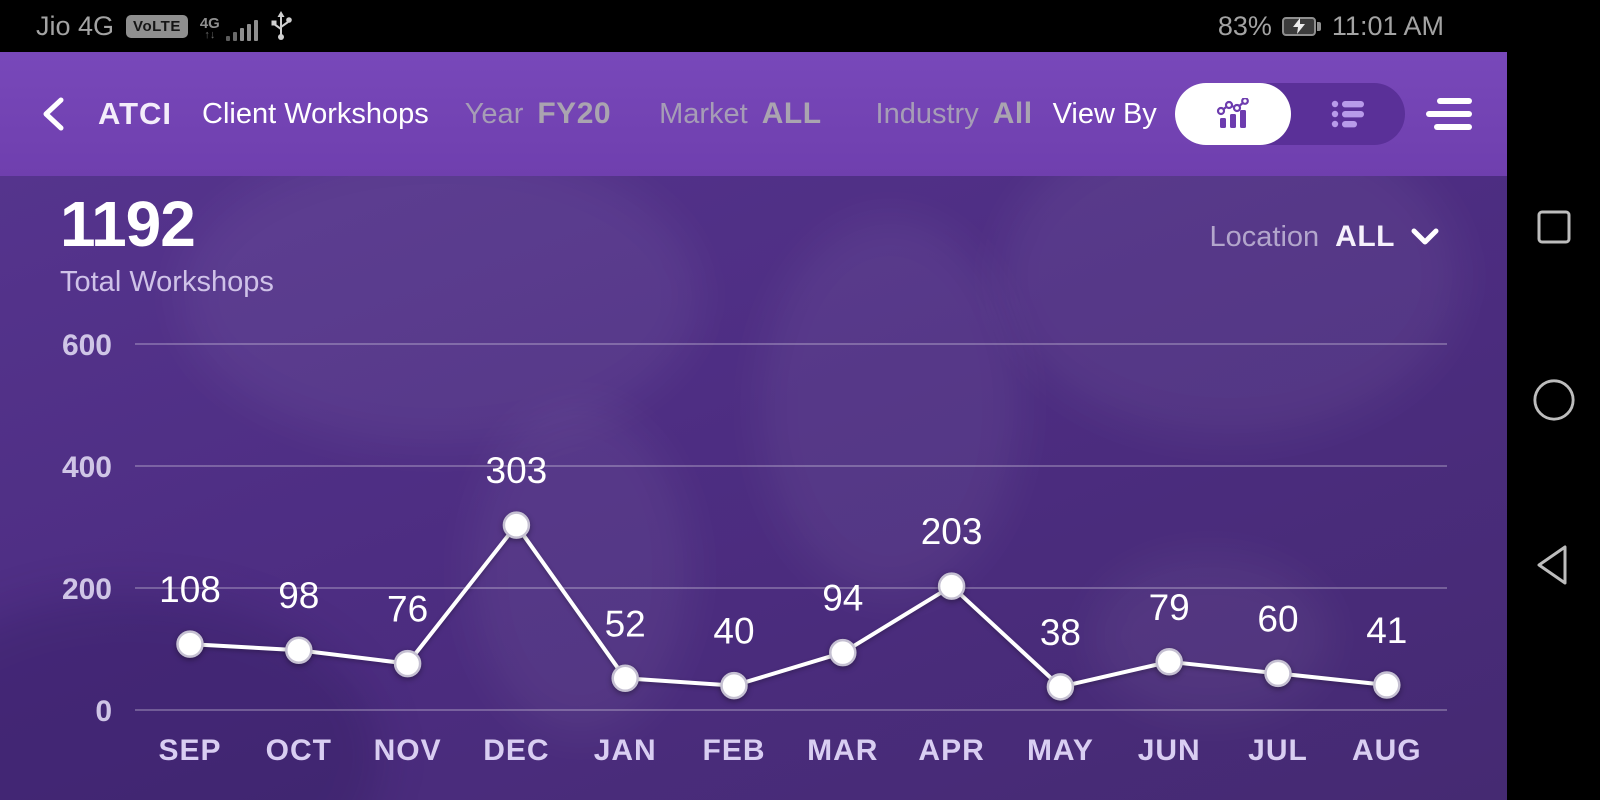 The image size is (1600, 800). What do you see at coordinates (87, 589) in the screenshot?
I see `y-axis-tick-label: 200` at bounding box center [87, 589].